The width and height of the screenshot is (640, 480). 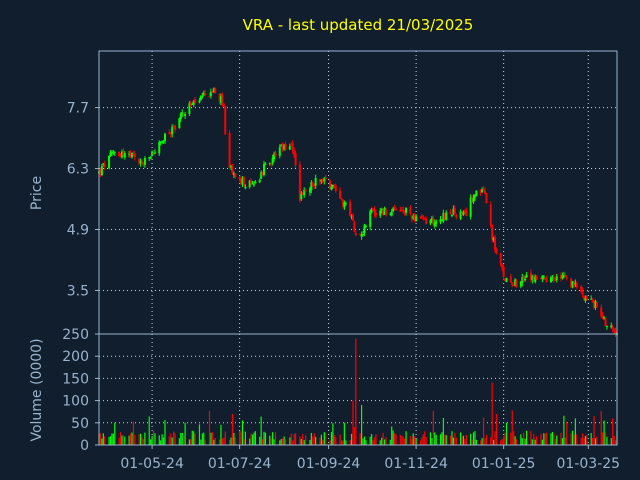 I want to click on date-tick-label: 01-11-24, so click(x=416, y=464).